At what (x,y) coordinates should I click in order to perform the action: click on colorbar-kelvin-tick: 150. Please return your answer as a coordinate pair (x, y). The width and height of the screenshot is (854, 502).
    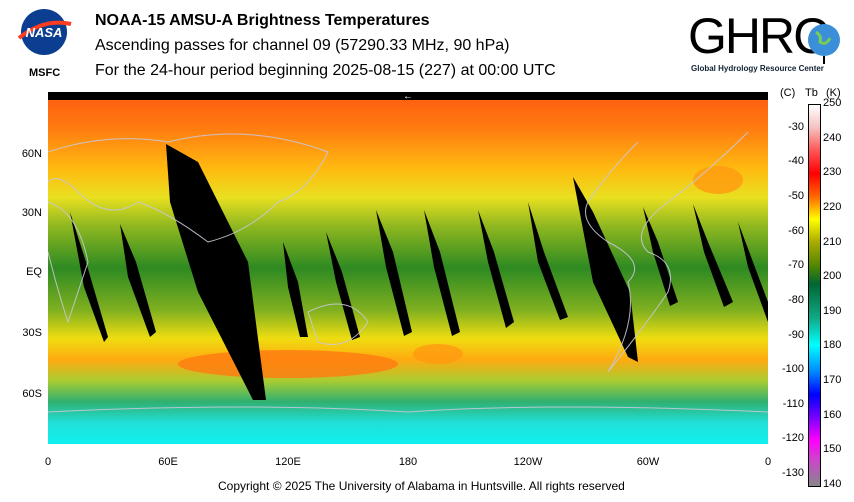
    Looking at the image, I should click on (832, 449).